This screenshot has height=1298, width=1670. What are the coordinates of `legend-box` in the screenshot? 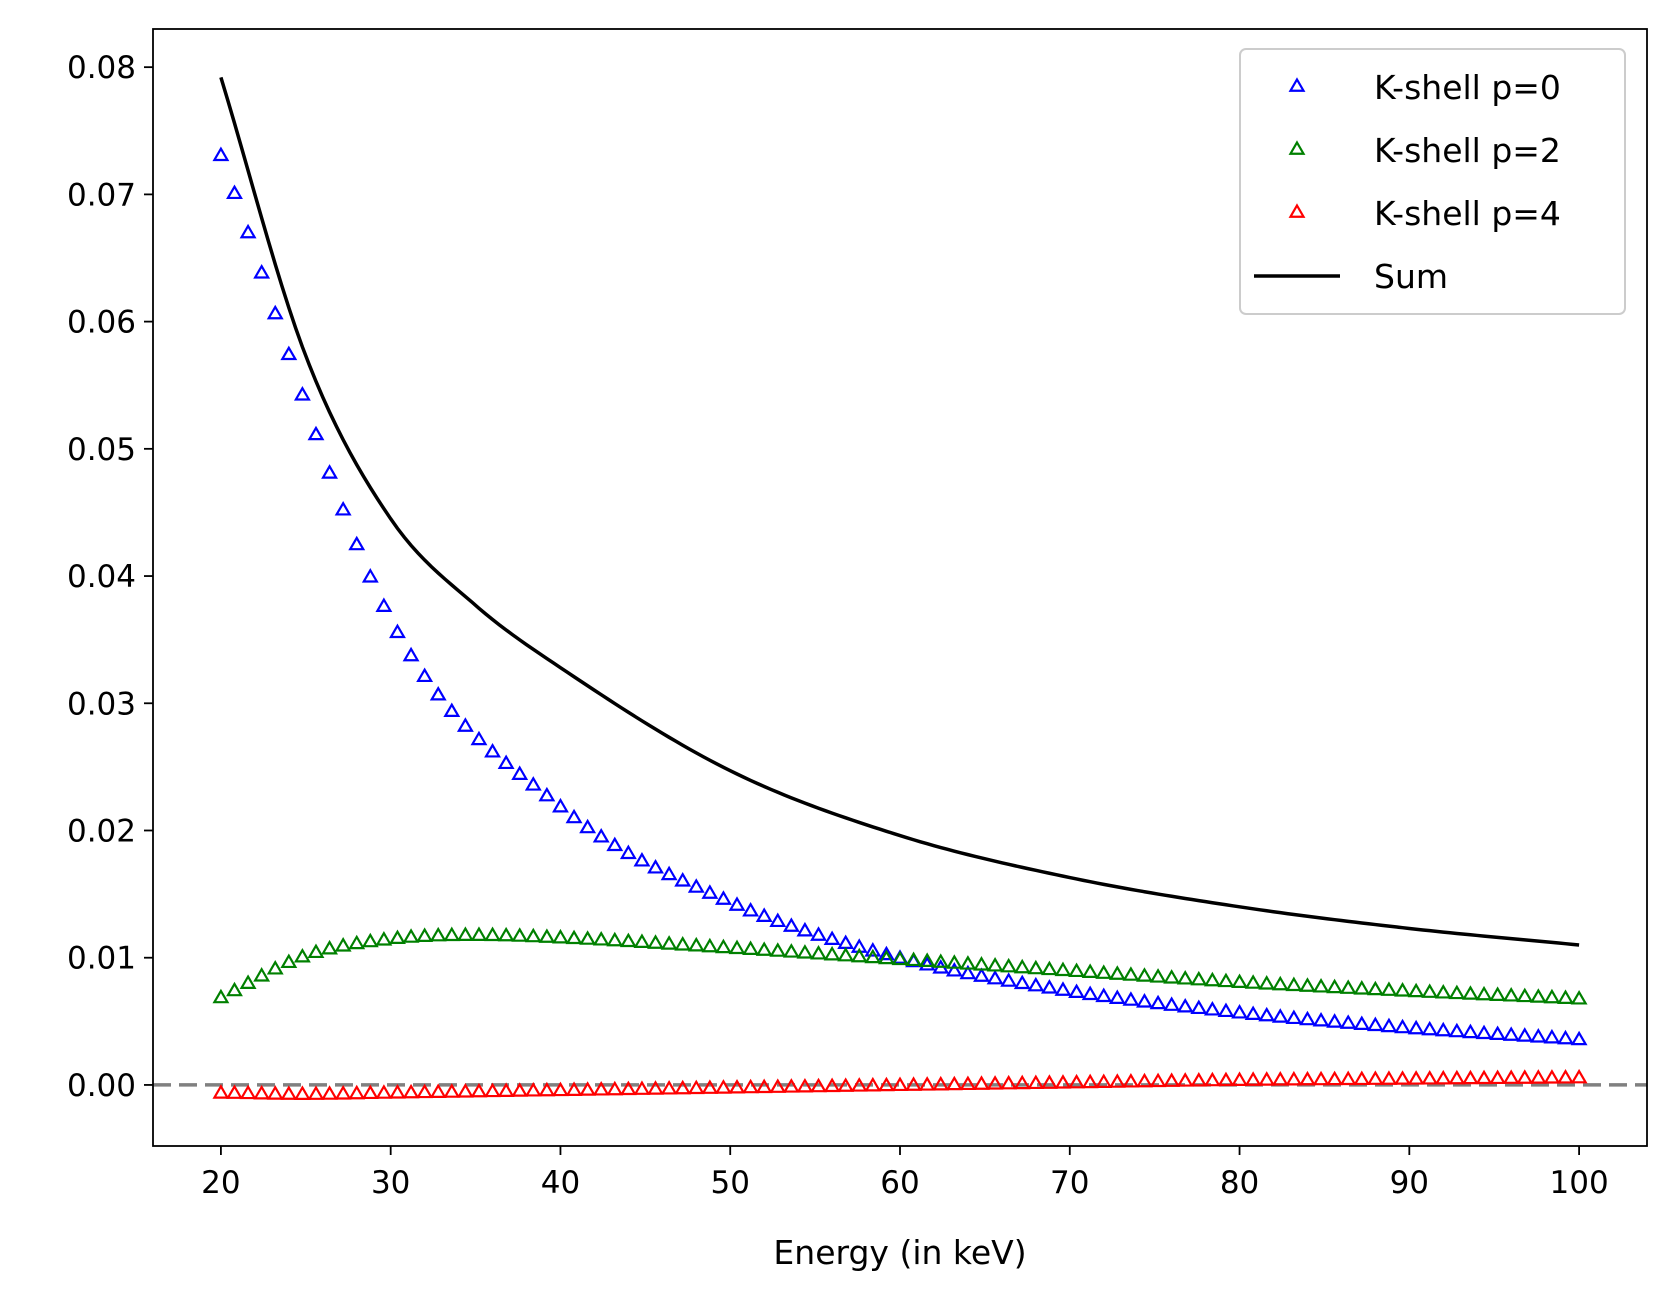 It's located at (1432, 181).